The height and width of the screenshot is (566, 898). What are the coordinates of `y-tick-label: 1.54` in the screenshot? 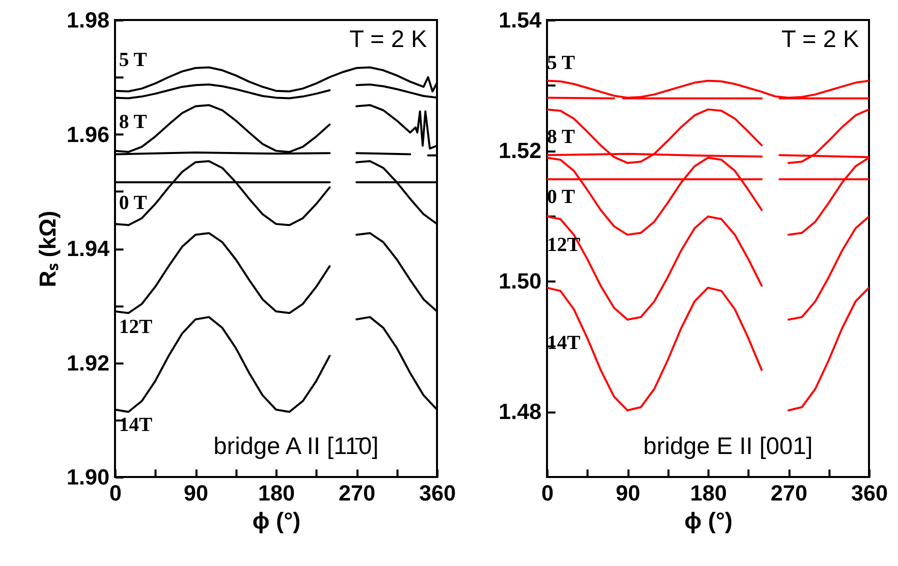 It's located at (520, 20).